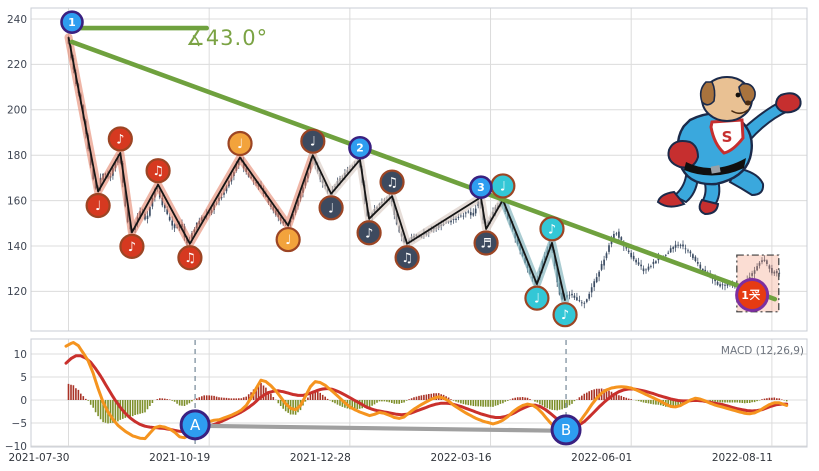  I want to click on macd-histogram, so click(427, 403).